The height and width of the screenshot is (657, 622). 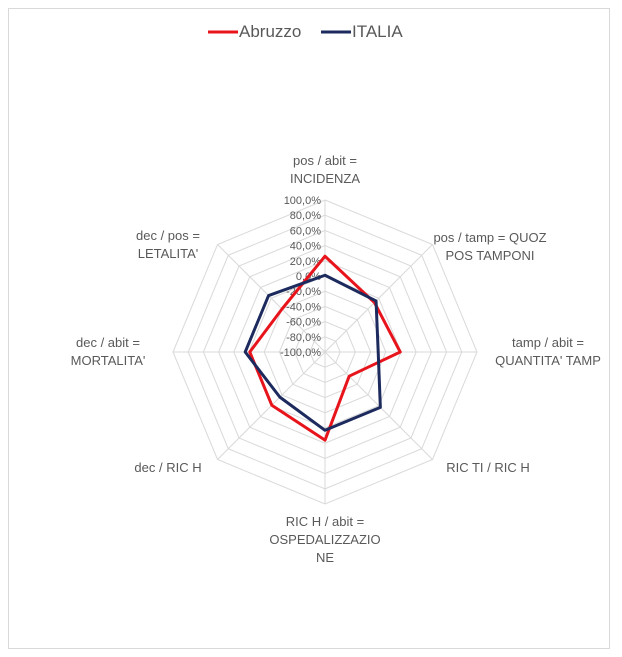 I want to click on r-tick-label: 60,0%, so click(x=305, y=231).